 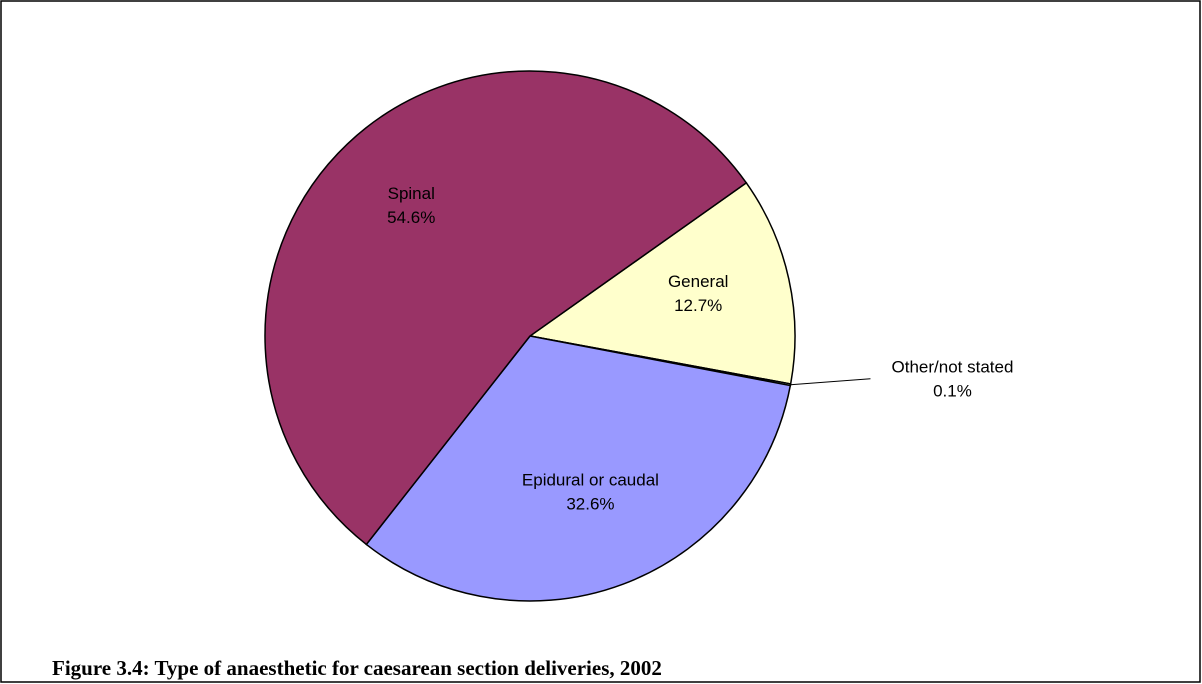 What do you see at coordinates (590, 503) in the screenshot?
I see `slice-value: 32.6%` at bounding box center [590, 503].